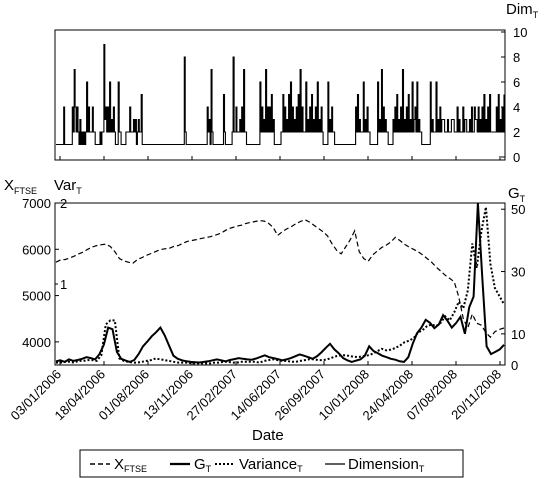 Image resolution: width=545 pixels, height=478 pixels. Describe the element at coordinates (518, 209) in the screenshot. I see `g-y-tick-label: 50` at that location.